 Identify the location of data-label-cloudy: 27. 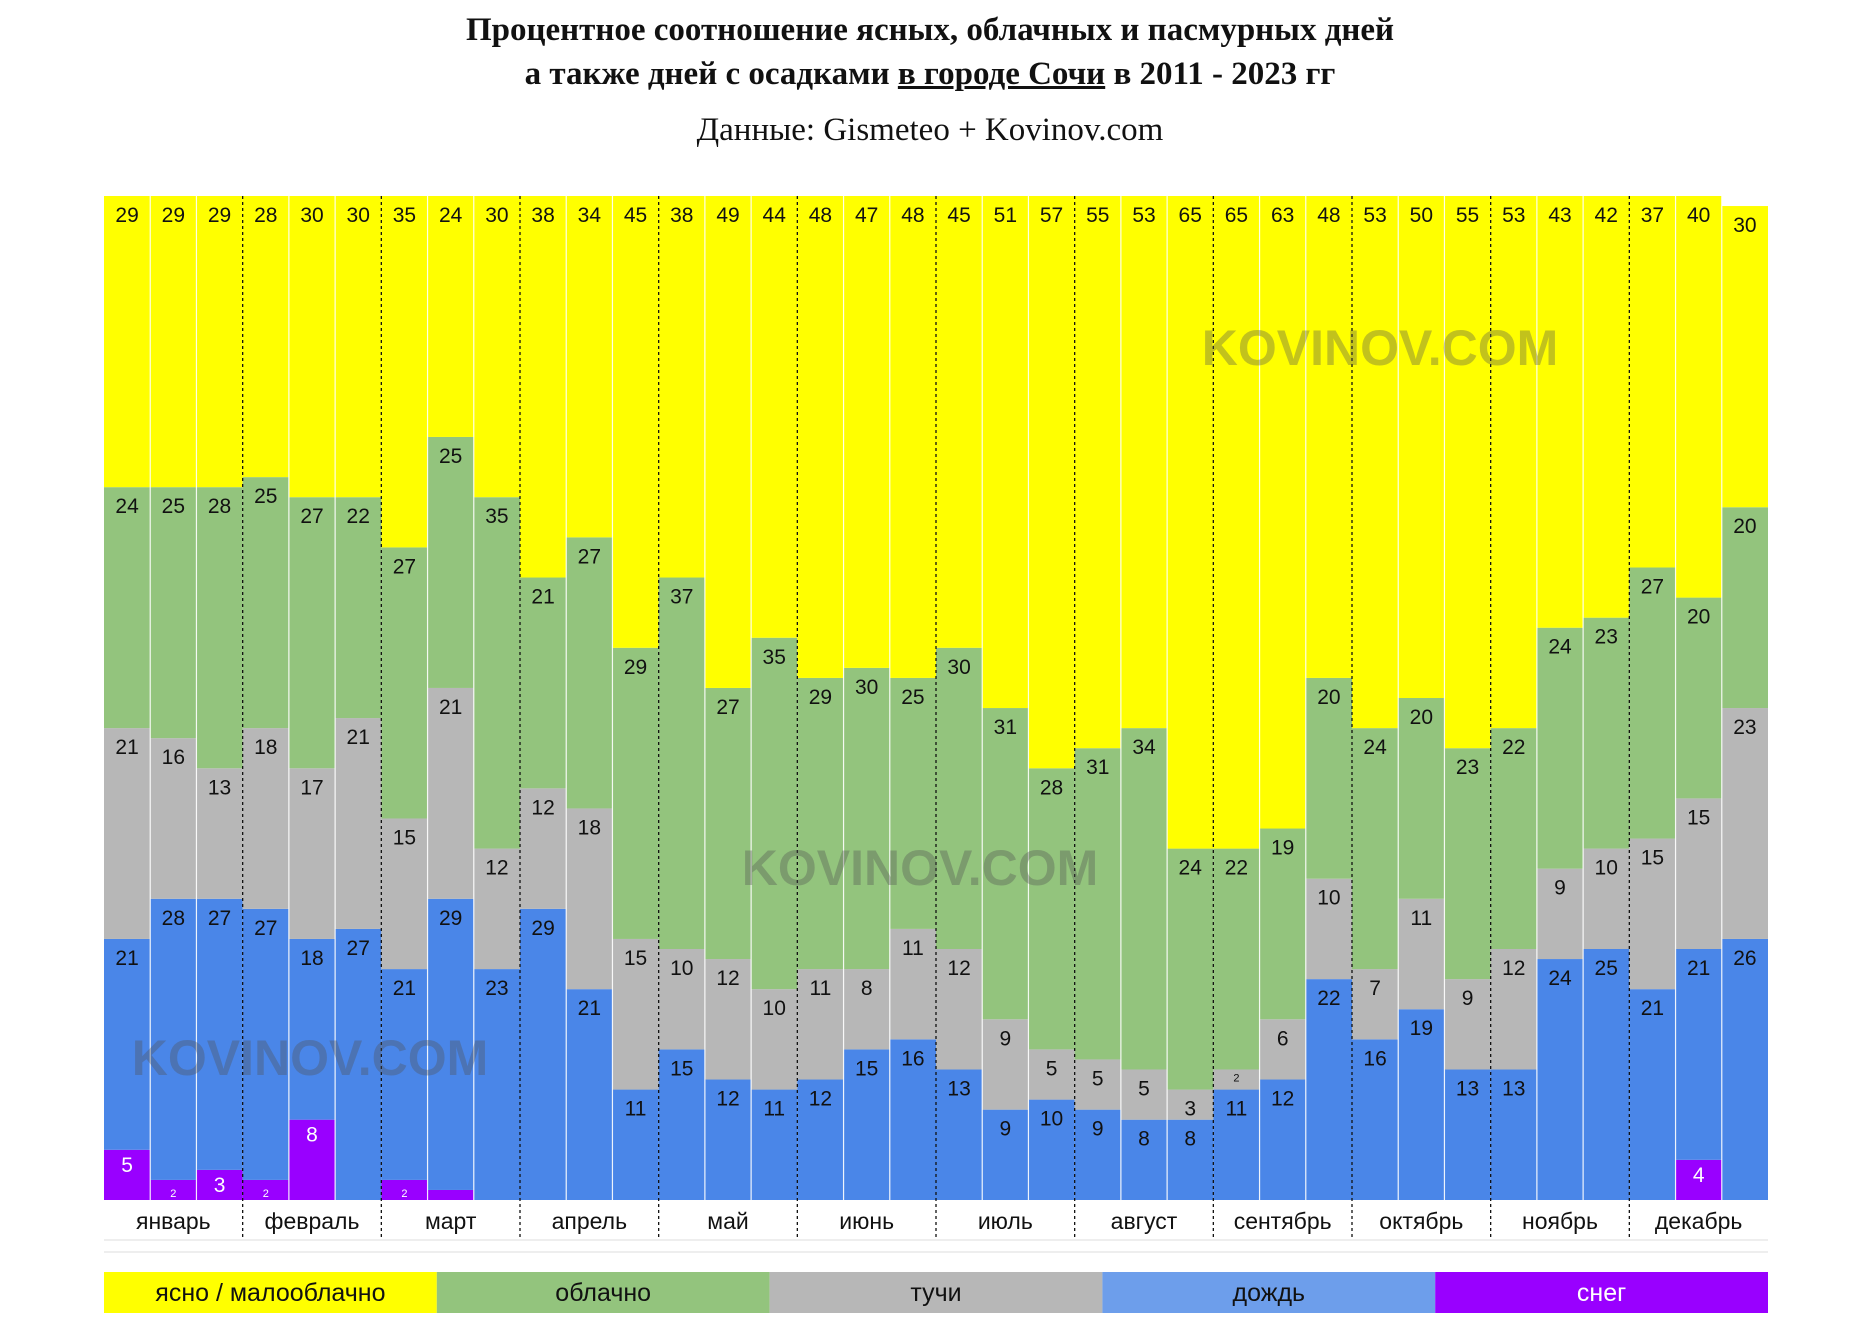
(311, 516).